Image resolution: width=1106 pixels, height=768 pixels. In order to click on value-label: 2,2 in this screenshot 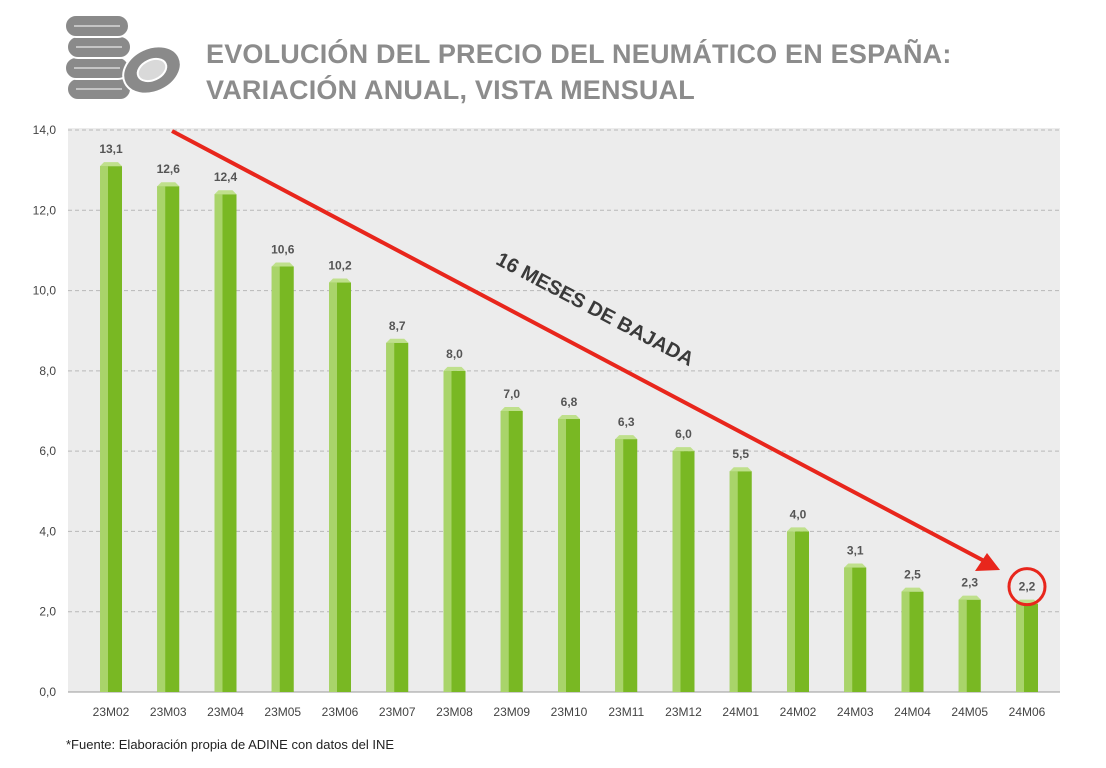, I will do `click(1027, 587)`.